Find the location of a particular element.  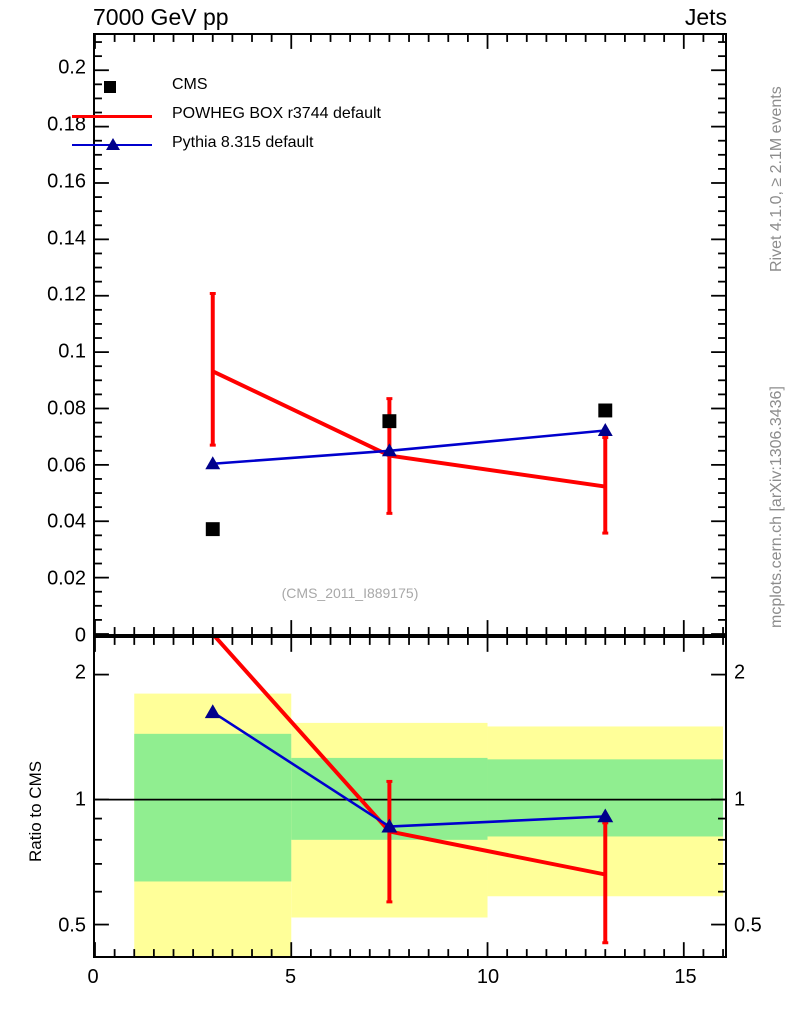

ratio-y-tick-label-right: 0.5 is located at coordinates (748, 925).